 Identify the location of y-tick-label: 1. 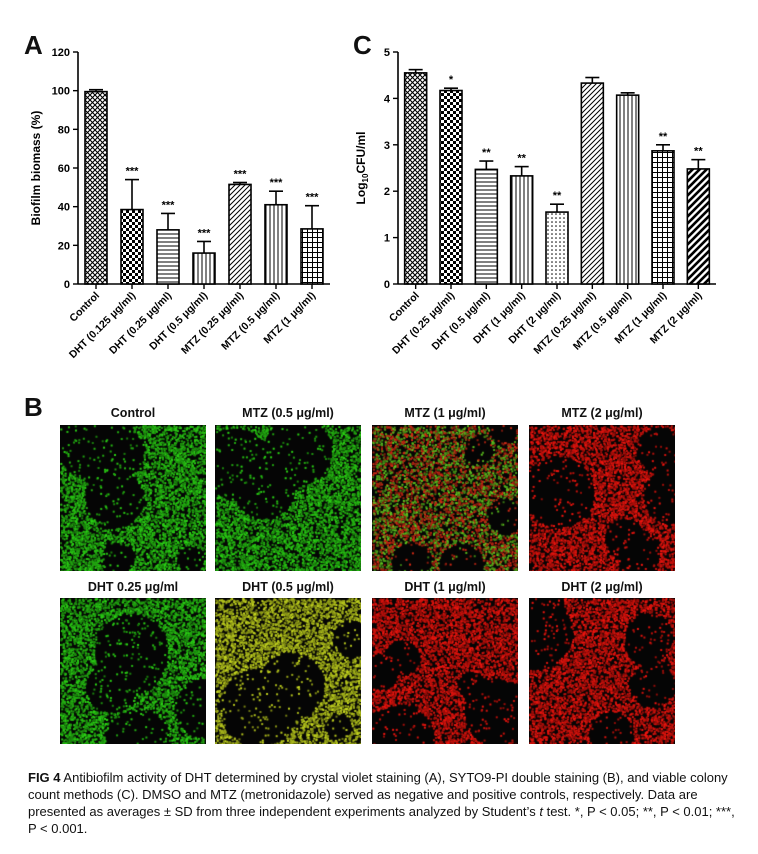
(387, 239).